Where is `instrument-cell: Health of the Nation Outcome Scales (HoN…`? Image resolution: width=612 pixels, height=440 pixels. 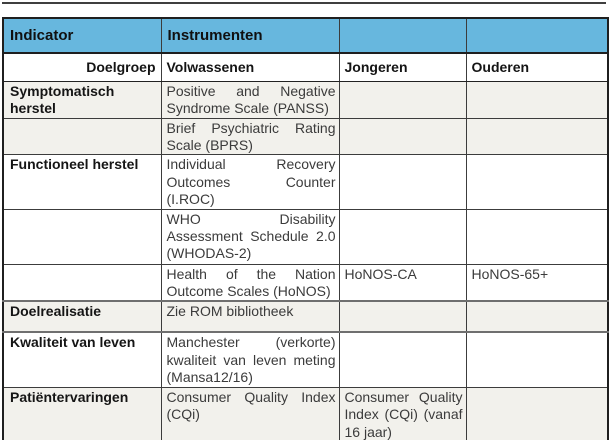
instrument-cell: Health of the Nation Outcome Scales (HoN… is located at coordinates (250, 282).